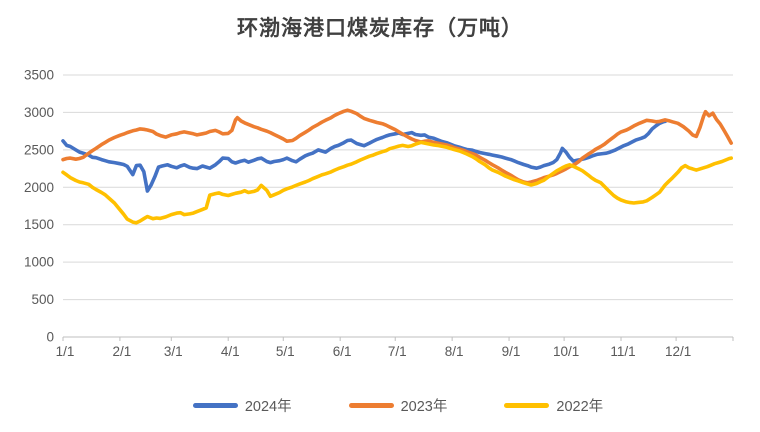 This screenshot has height=432, width=760. I want to click on x-axis-tick-label: 11/1, so click(622, 351).